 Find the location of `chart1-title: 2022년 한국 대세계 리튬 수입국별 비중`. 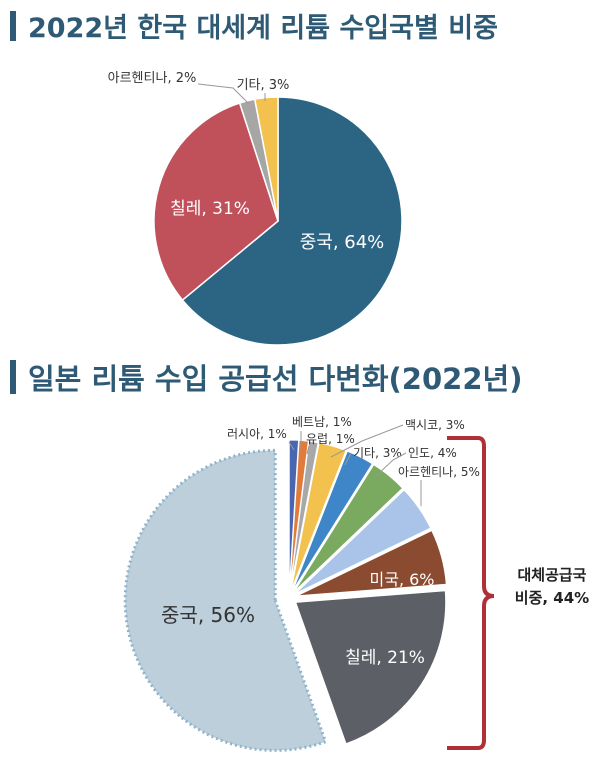

chart1-title: 2022년 한국 대세계 리튬 수입국별 비중 is located at coordinates (254, 25).